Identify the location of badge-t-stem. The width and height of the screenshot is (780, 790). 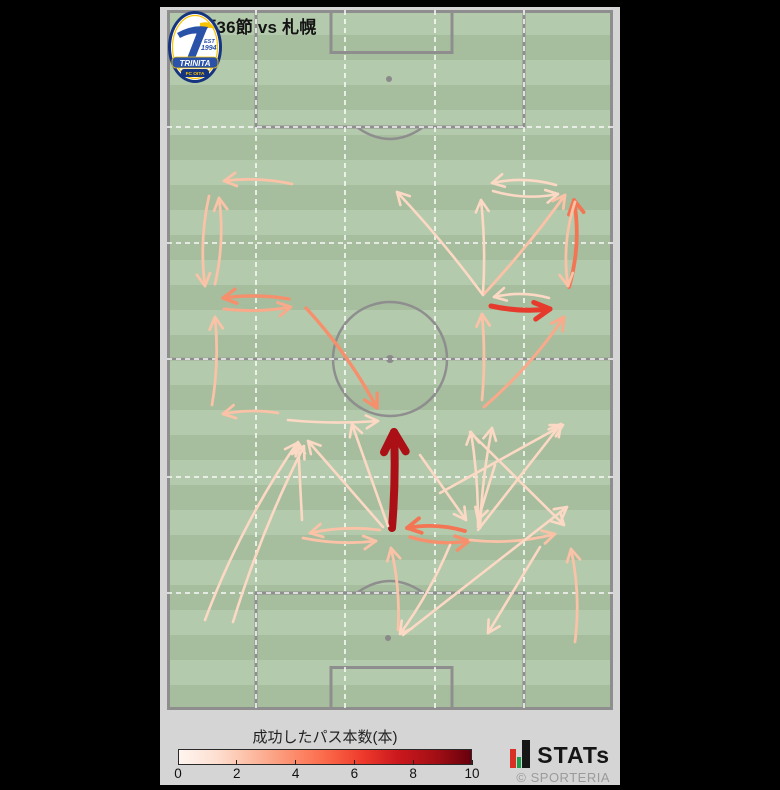
(196, 45).